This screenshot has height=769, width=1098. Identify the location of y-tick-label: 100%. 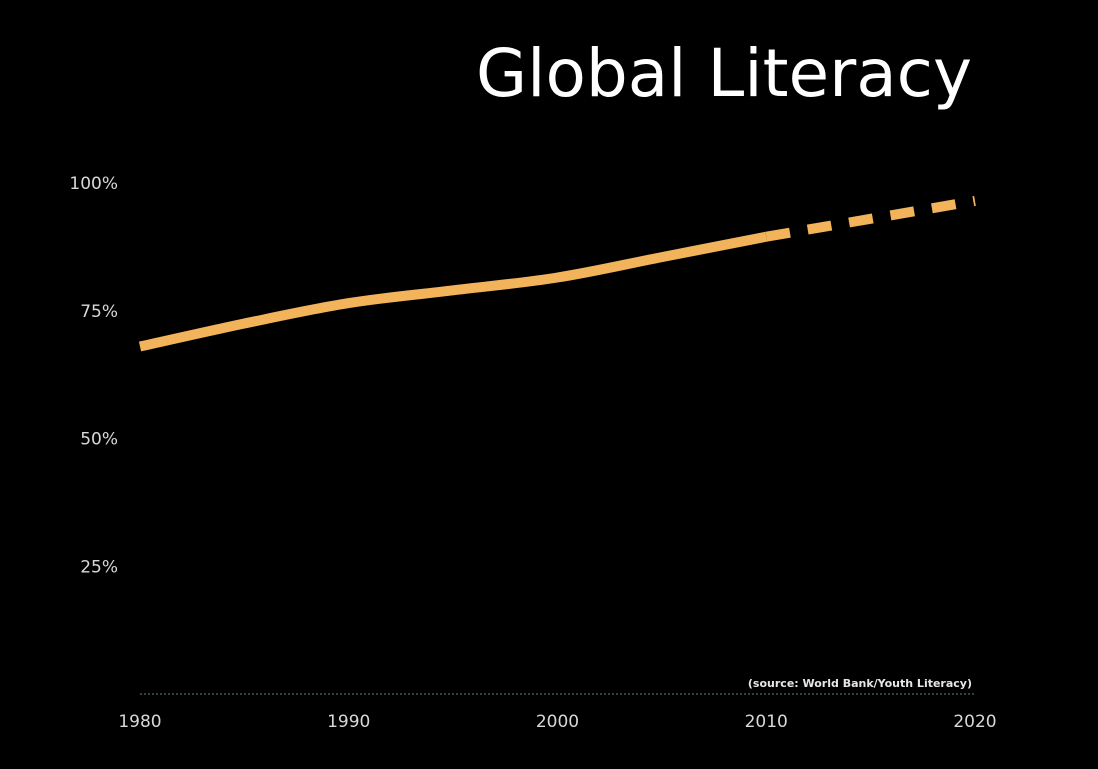
(93, 184).